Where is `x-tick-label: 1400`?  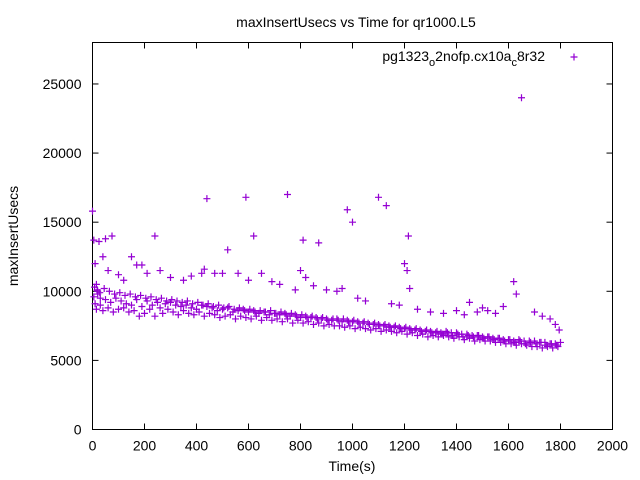
x-tick-label: 1400 is located at coordinates (456, 446).